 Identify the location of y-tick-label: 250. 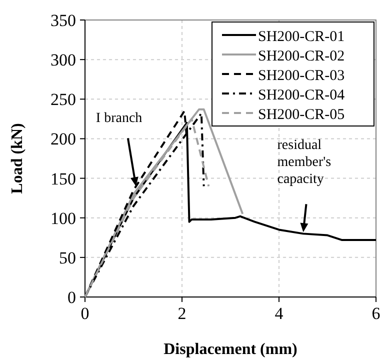
(63, 100).